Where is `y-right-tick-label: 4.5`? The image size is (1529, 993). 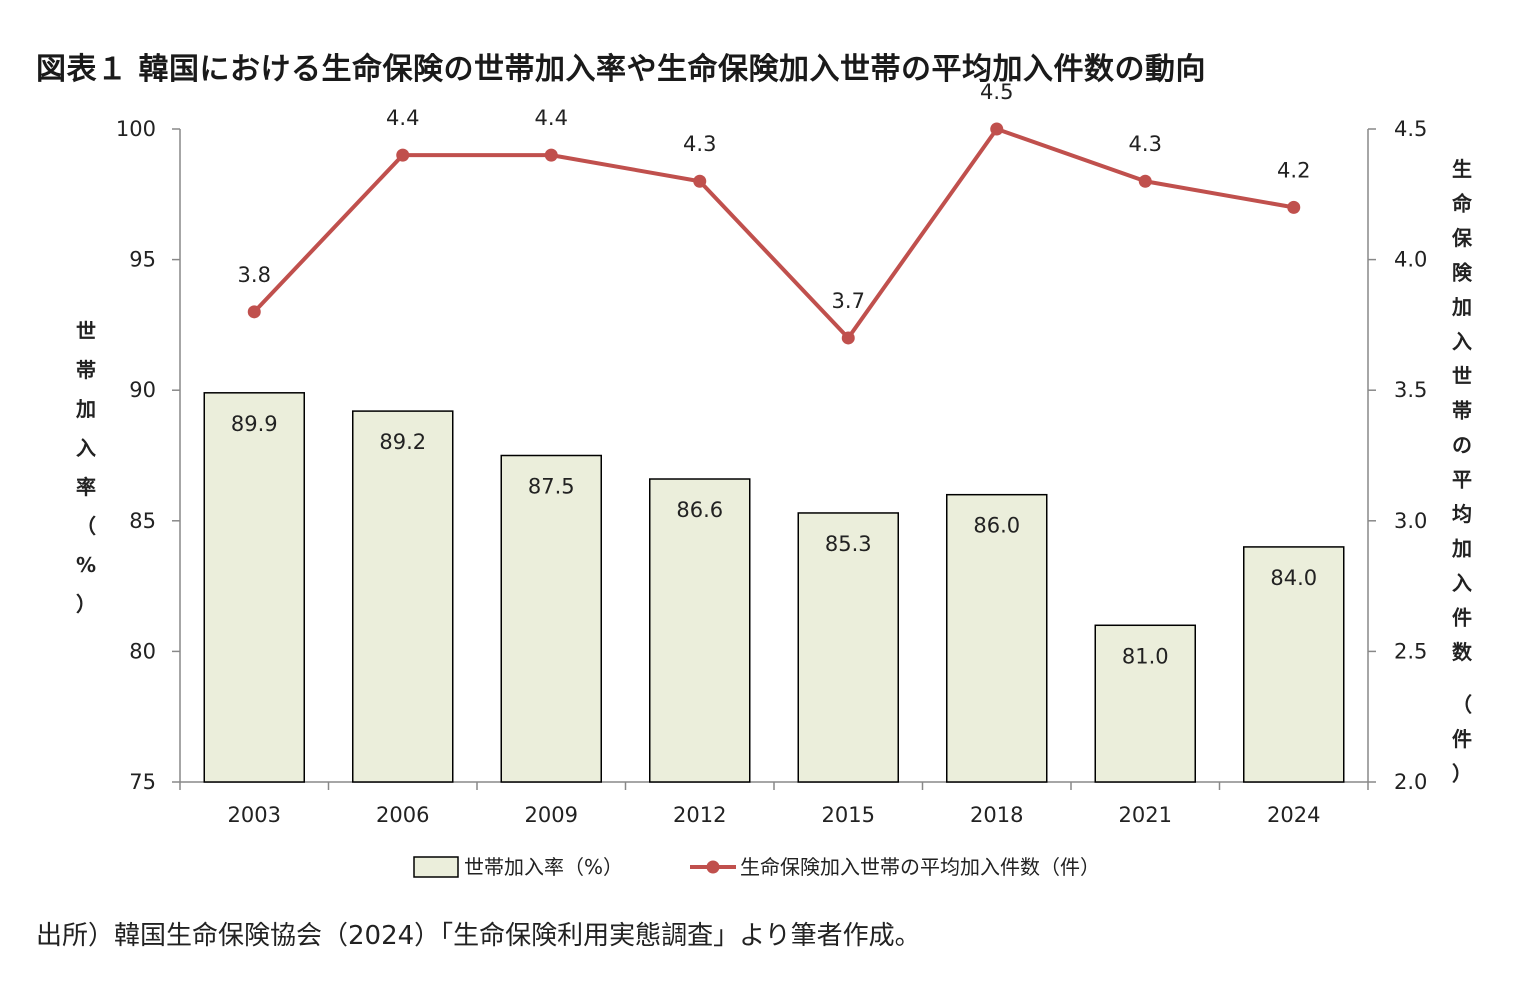 y-right-tick-label: 4.5 is located at coordinates (1410, 129).